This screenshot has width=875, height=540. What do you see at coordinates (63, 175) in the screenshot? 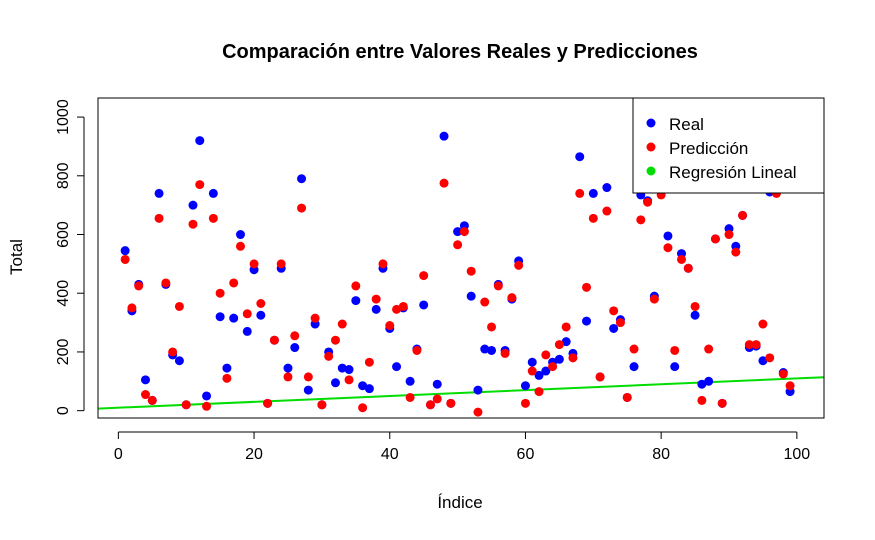
I see `y-tick-label: 800` at bounding box center [63, 175].